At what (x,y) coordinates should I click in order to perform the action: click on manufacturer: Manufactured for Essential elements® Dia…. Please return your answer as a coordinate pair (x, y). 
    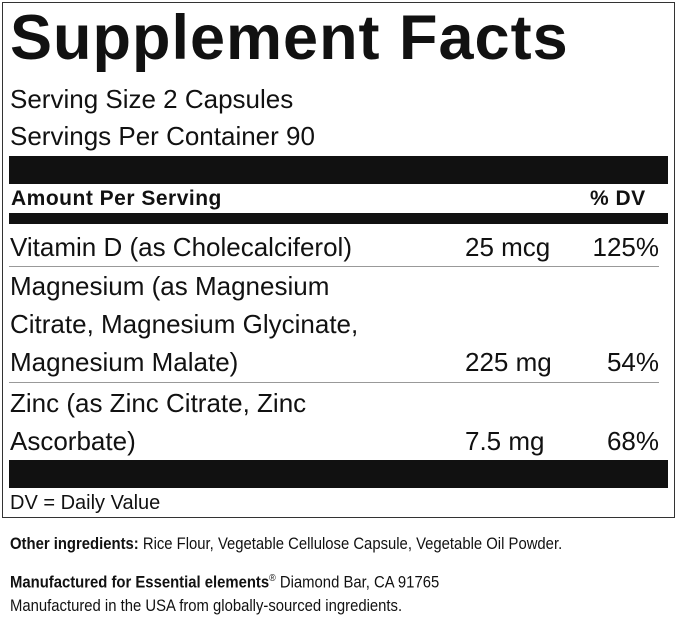
    Looking at the image, I should click on (224, 583).